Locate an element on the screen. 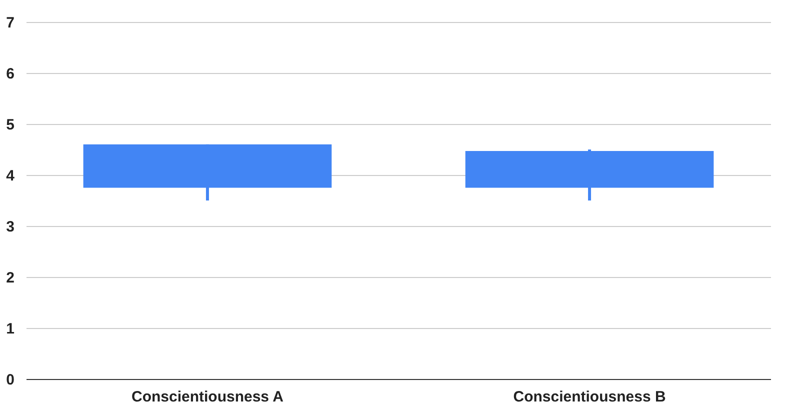 Image resolution: width=788 pixels, height=406 pixels. y-tick-label: 1 is located at coordinates (10, 329).